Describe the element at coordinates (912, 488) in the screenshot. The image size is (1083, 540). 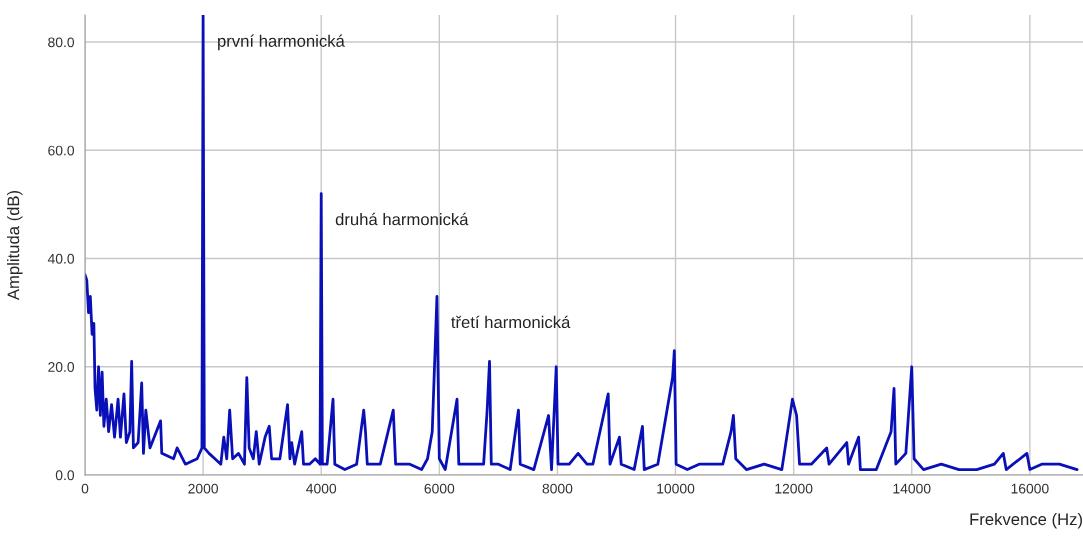
I see `x-tick-label: 14000` at that location.